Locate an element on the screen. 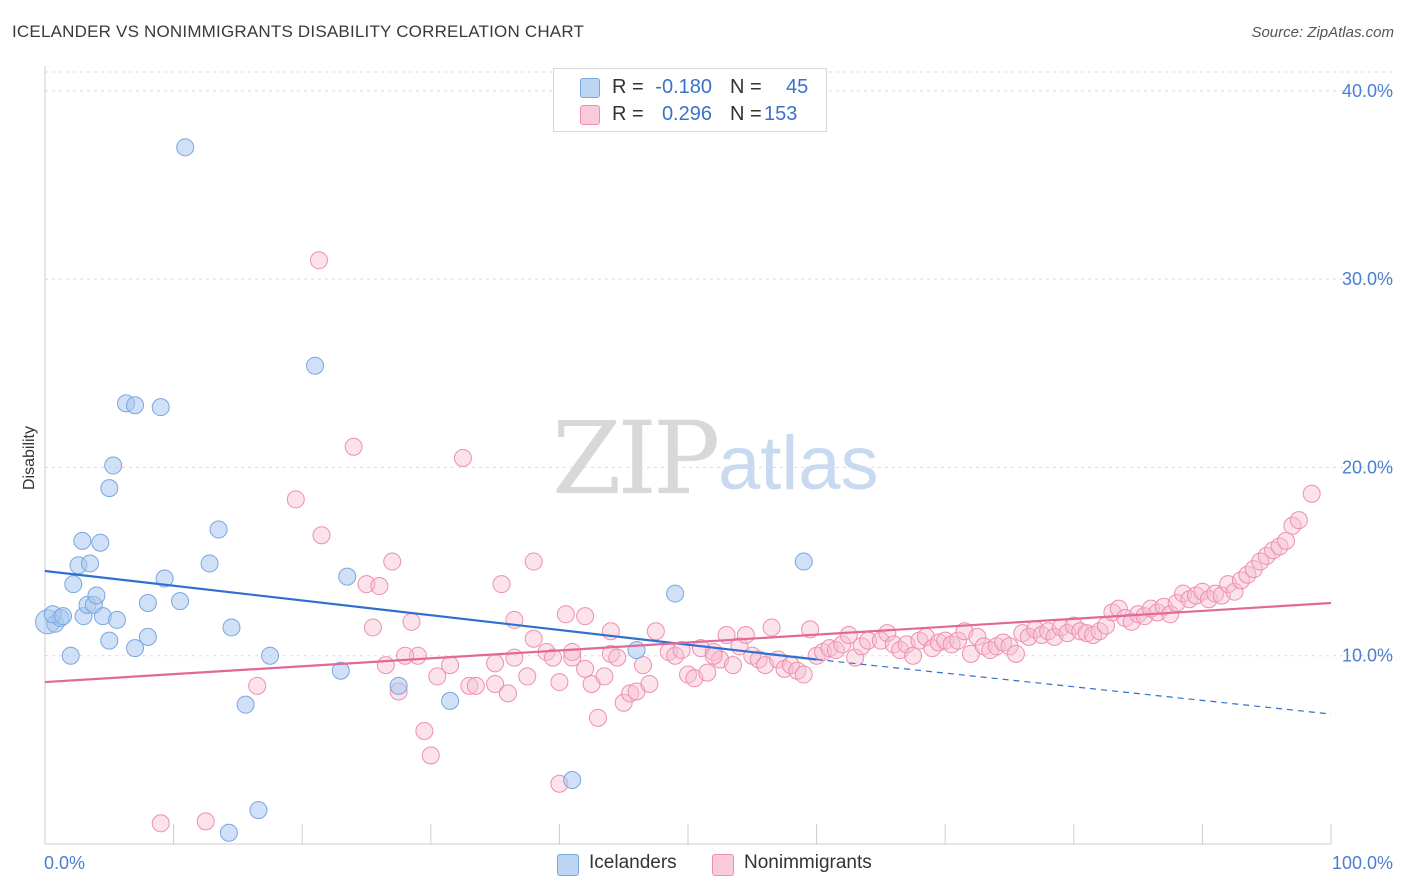 The image size is (1406, 892). trend-lines is located at coordinates (688, 642).